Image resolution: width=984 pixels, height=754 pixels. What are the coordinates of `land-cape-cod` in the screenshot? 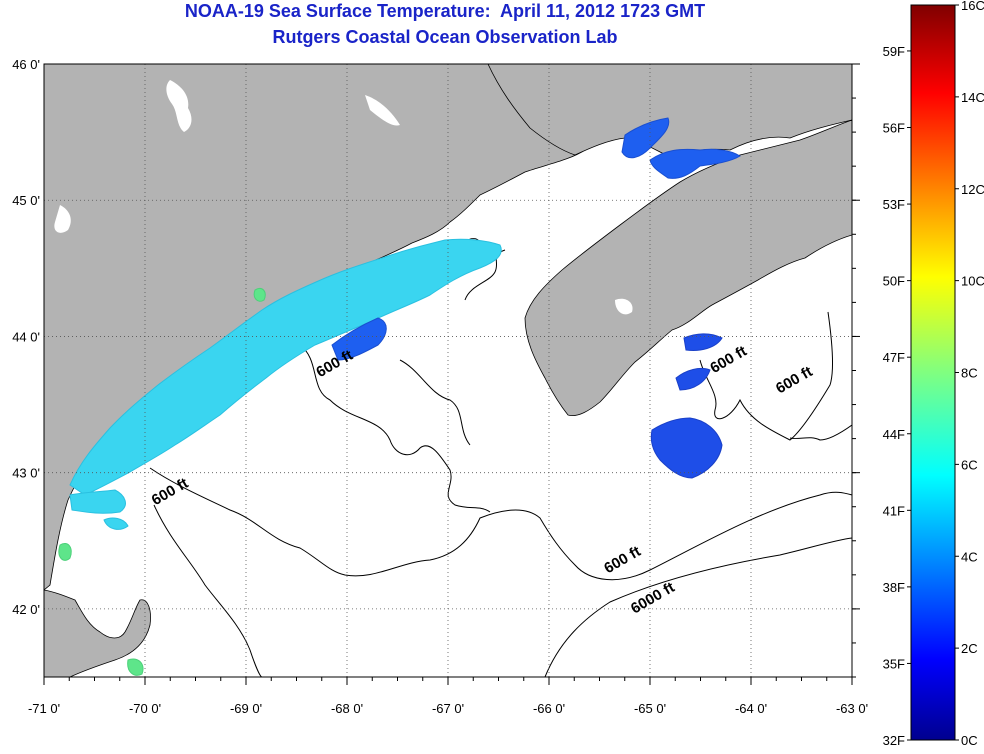 It's located at (97, 633).